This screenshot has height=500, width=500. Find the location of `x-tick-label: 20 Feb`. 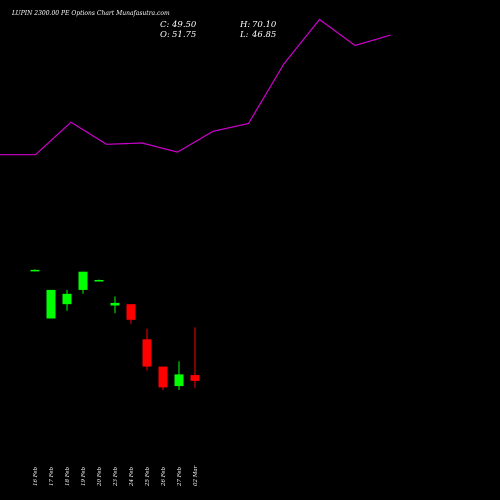

x-tick-label: 20 Feb is located at coordinates (100, 476).